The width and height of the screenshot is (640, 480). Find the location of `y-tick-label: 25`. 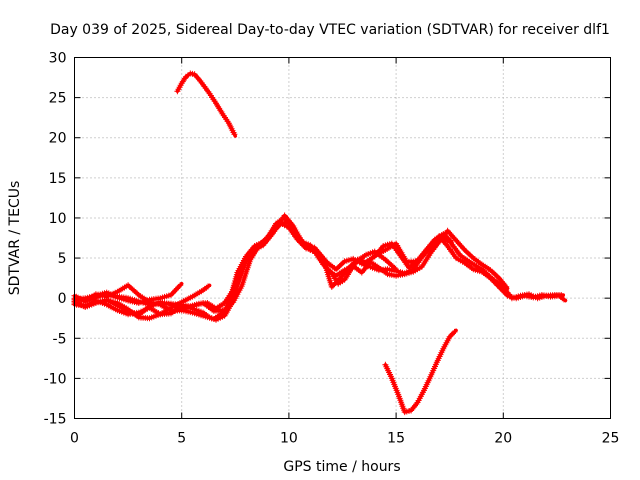

y-tick-label: 25 is located at coordinates (58, 99).